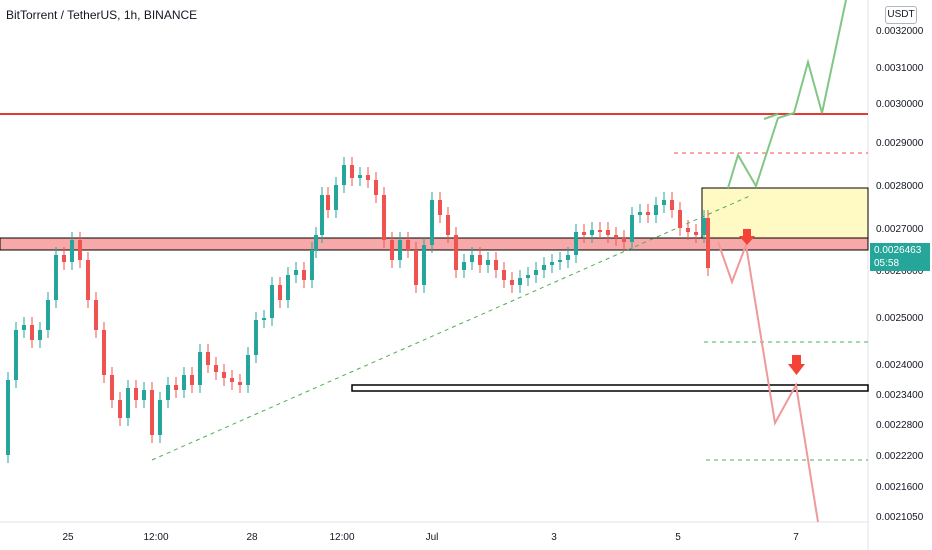 Image resolution: width=932 pixels, height=550 pixels. Describe the element at coordinates (432, 537) in the screenshot. I see `time-tick-label: Jul` at that location.